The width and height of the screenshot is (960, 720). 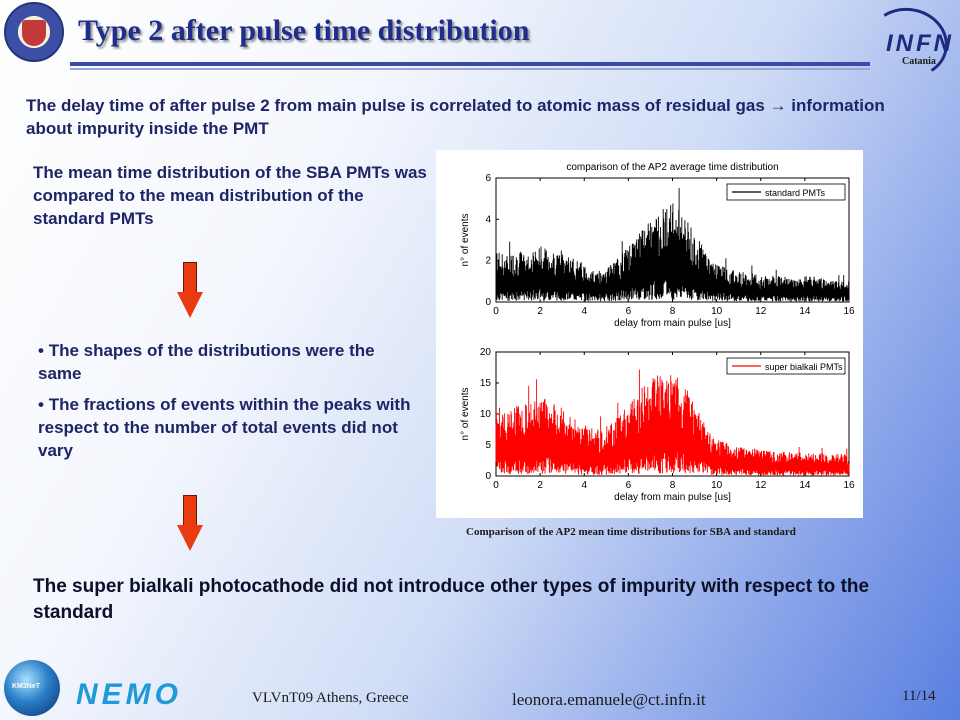 I want to click on university-seal-logo, so click(x=34, y=32).